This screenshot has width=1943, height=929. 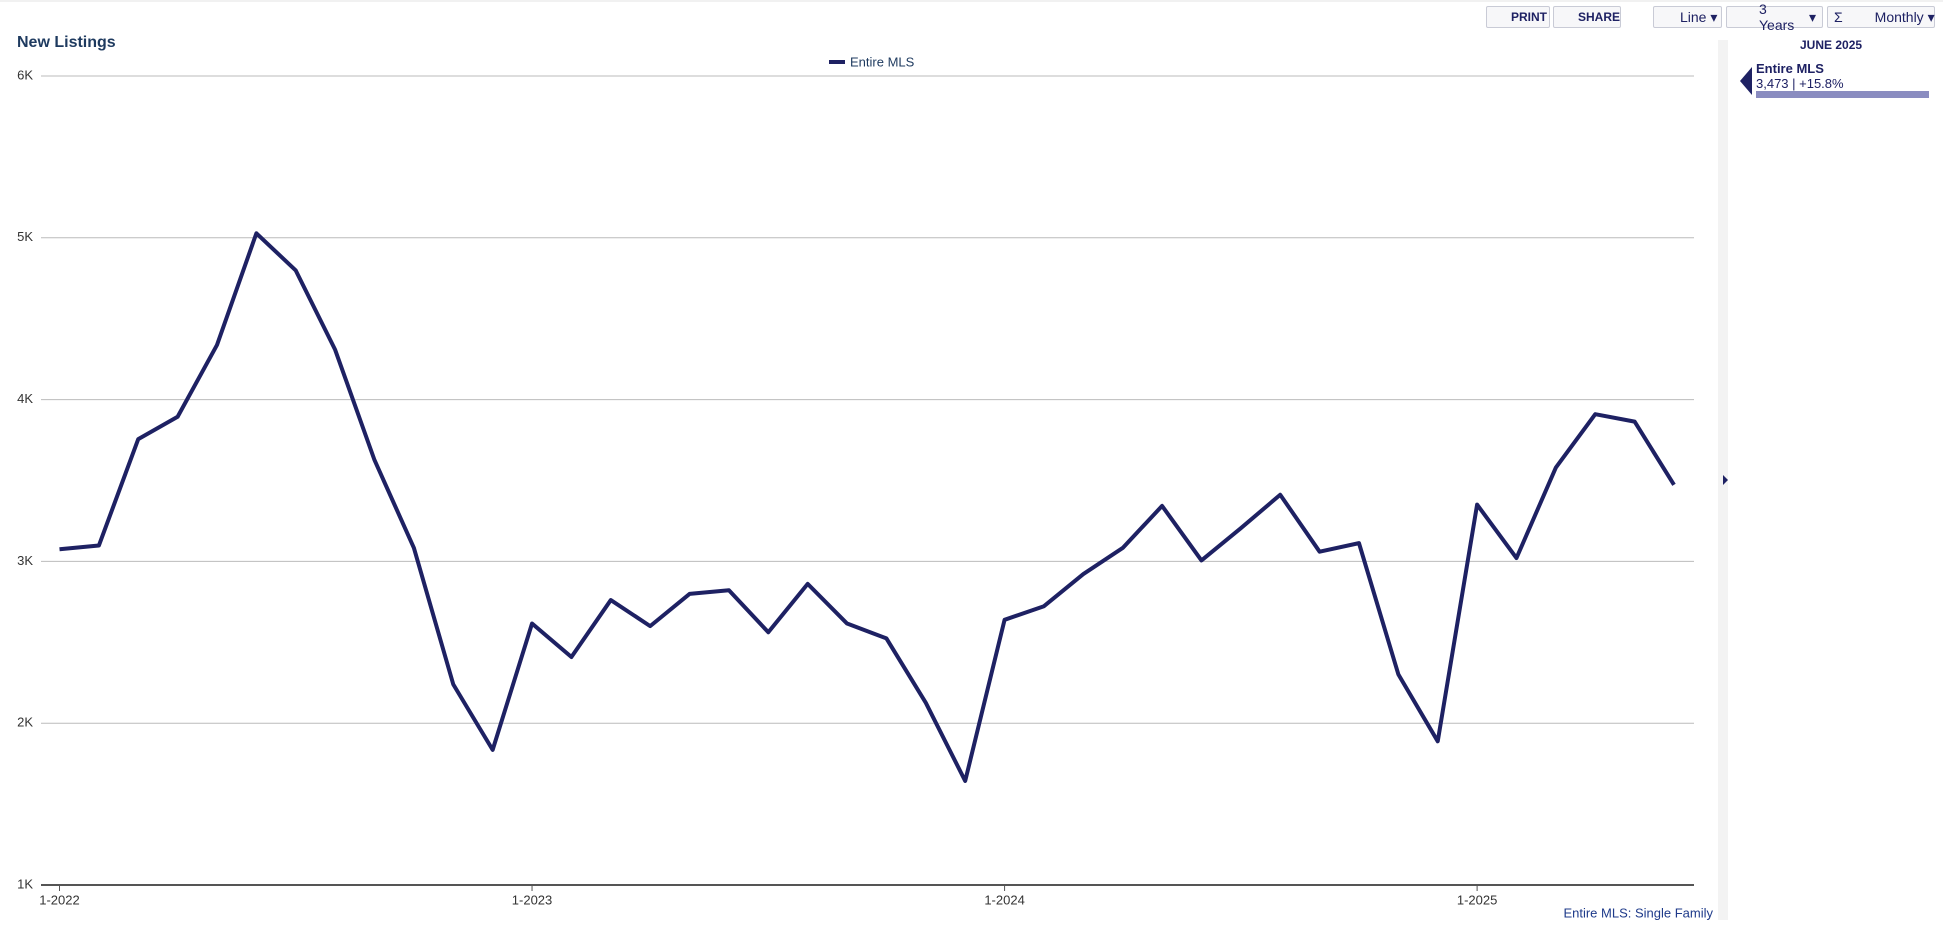 I want to click on collapse-toggle, so click(x=1725, y=480).